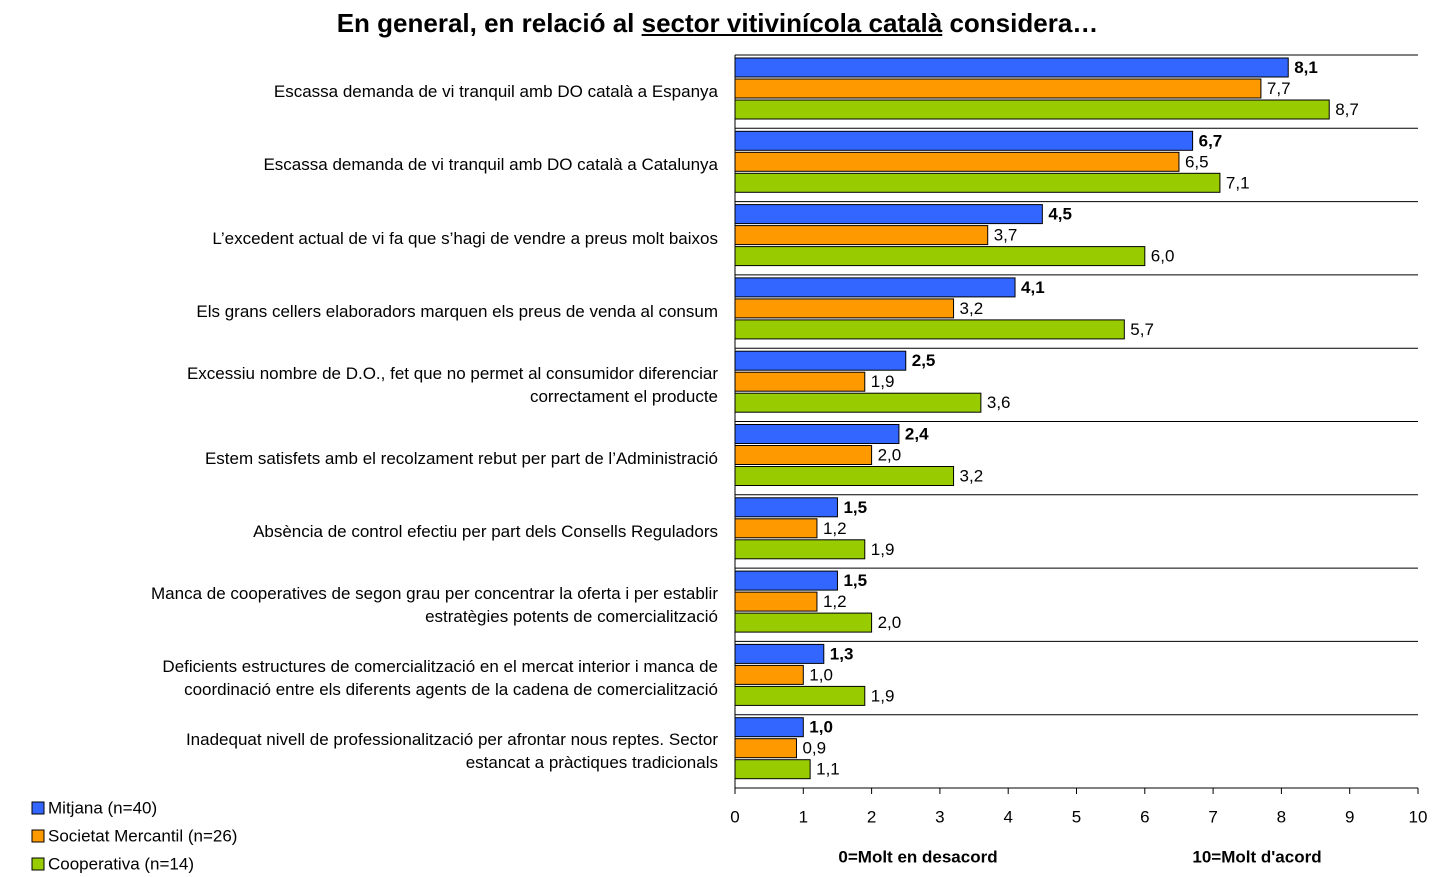 This screenshot has width=1435, height=877. Describe the element at coordinates (828, 769) in the screenshot. I see `value-label: 1,1` at that location.